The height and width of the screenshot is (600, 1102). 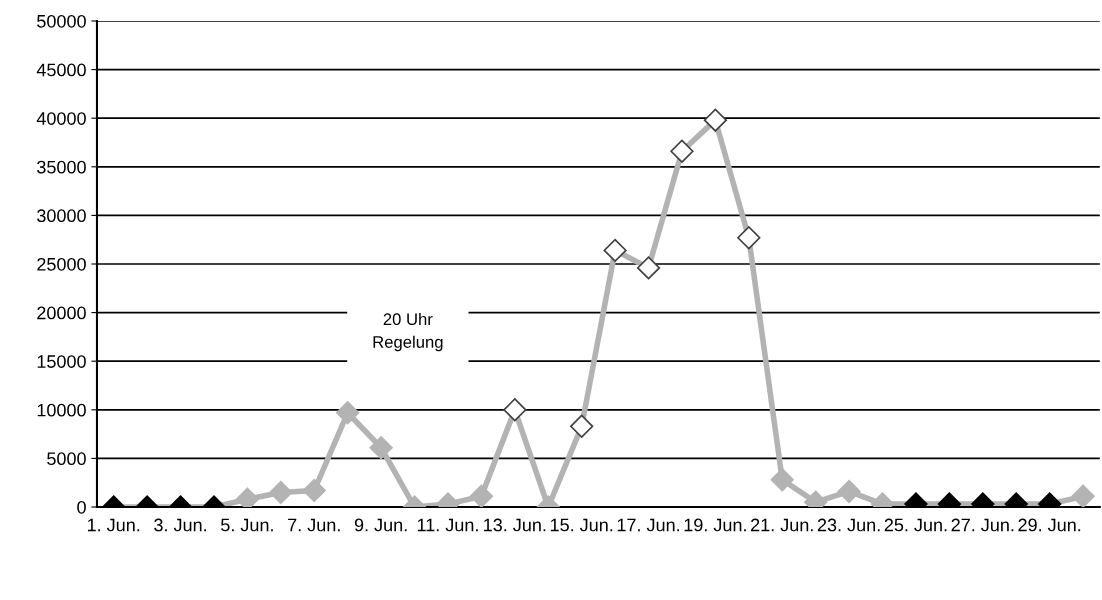 I want to click on x-tick-label: 3. Jun., so click(x=180, y=525).